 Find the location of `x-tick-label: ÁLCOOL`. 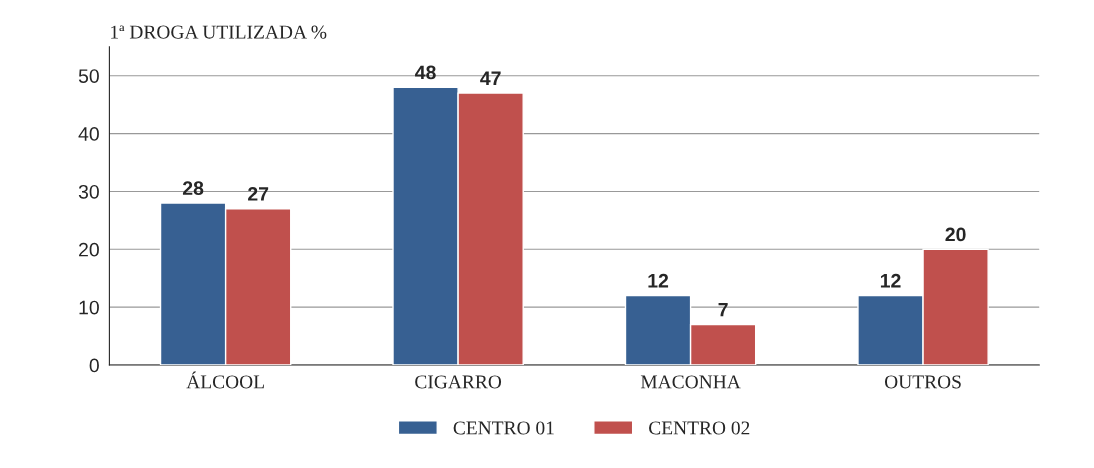

x-tick-label: ÁLCOOL is located at coordinates (225, 380).